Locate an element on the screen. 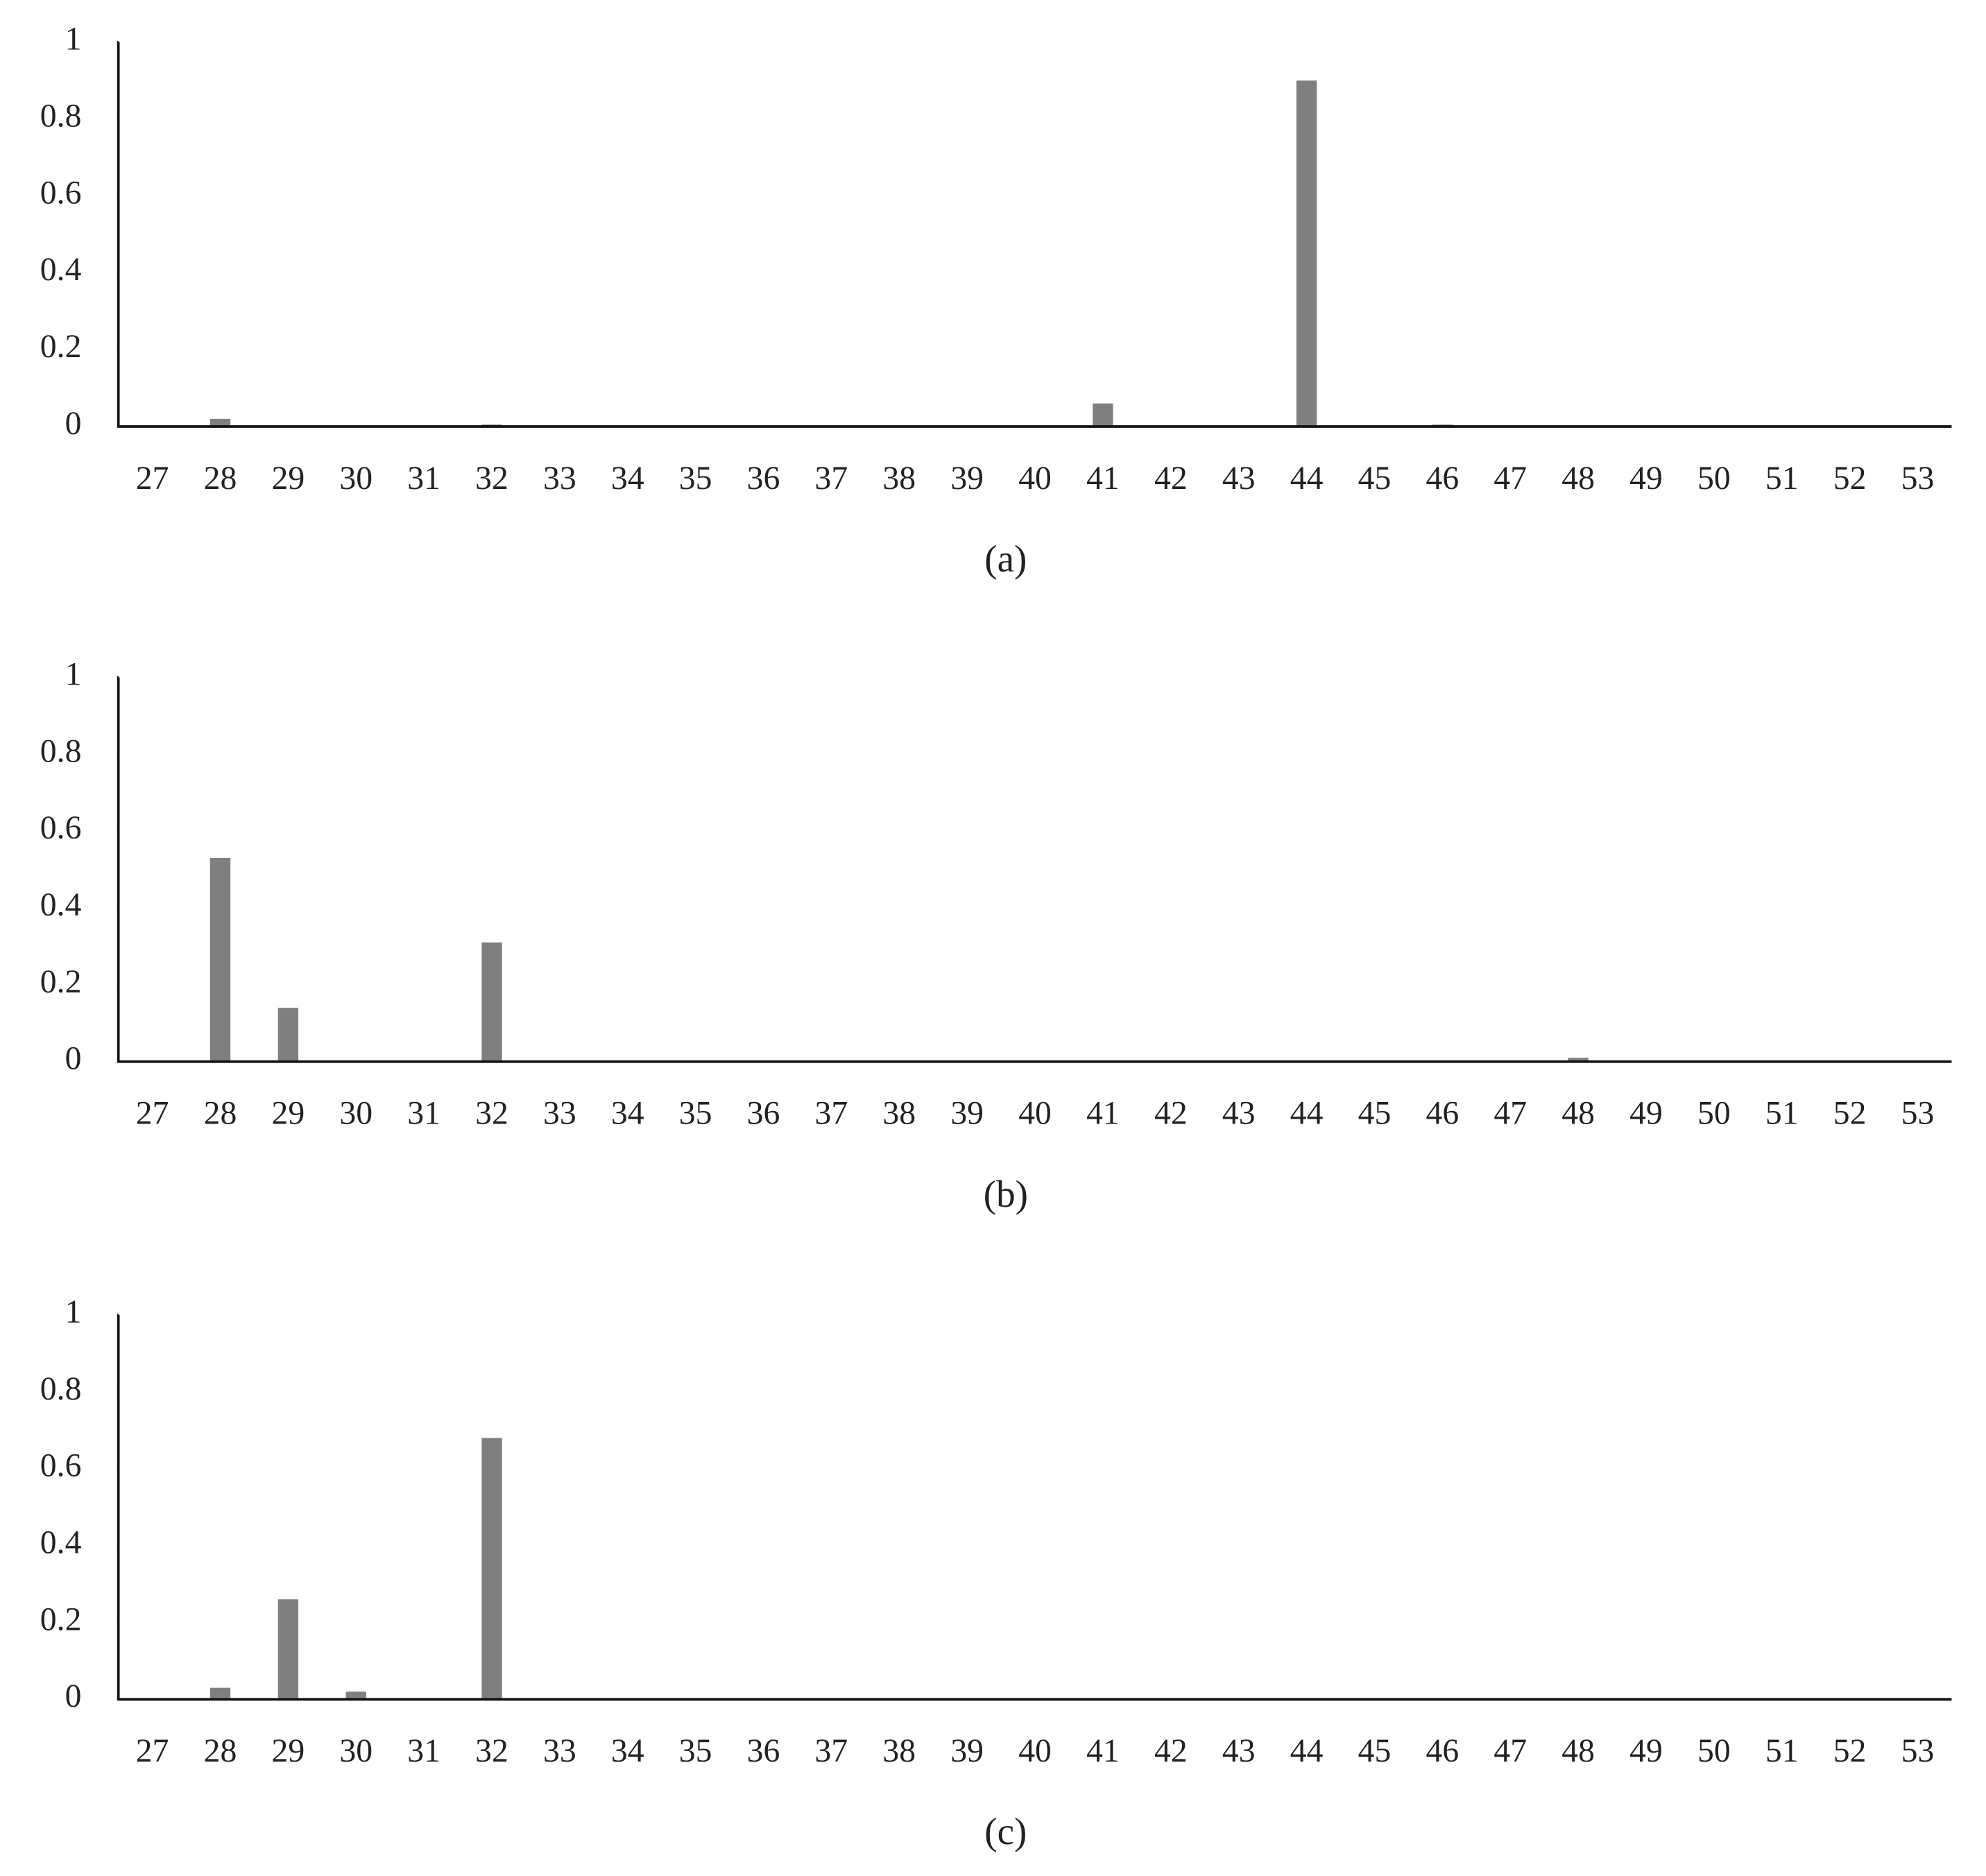 The height and width of the screenshot is (1876, 1986). caption: (c) is located at coordinates (1005, 1831).